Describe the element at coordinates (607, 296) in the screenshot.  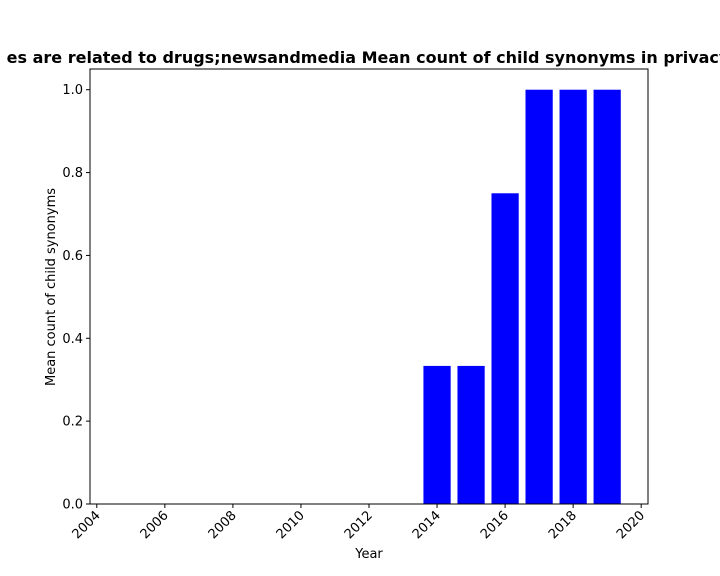
I see `bar-2019` at that location.